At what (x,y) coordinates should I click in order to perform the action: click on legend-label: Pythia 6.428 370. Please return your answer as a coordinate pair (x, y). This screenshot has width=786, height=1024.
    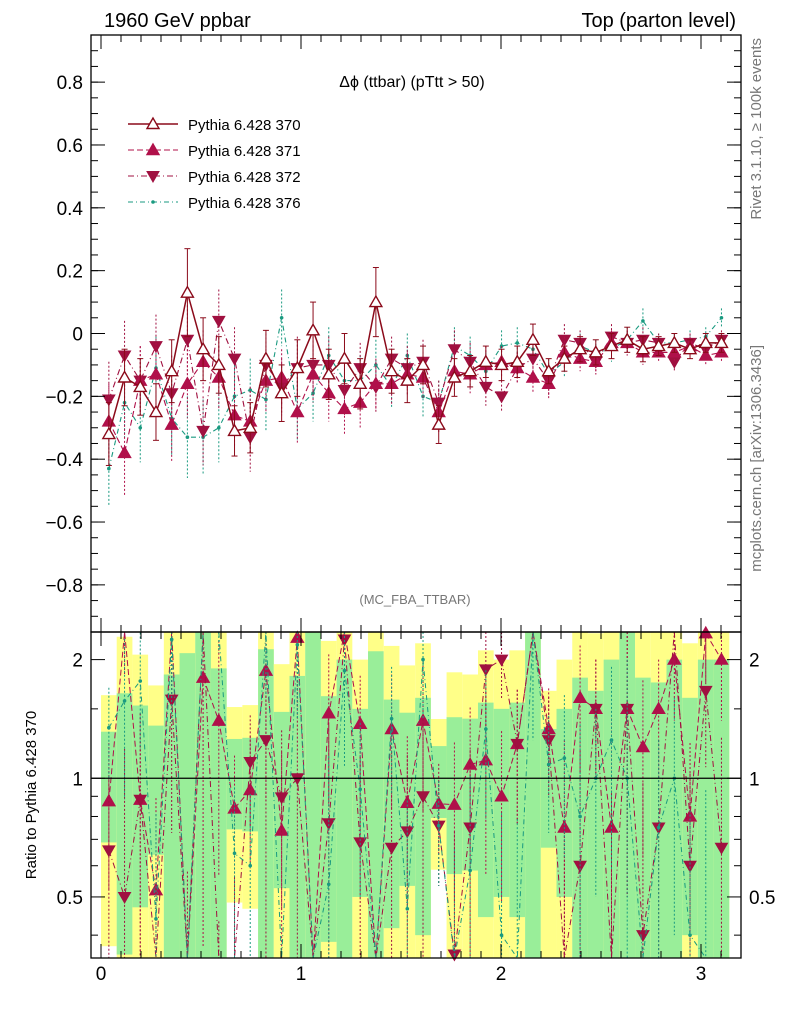
    Looking at the image, I should click on (244, 125).